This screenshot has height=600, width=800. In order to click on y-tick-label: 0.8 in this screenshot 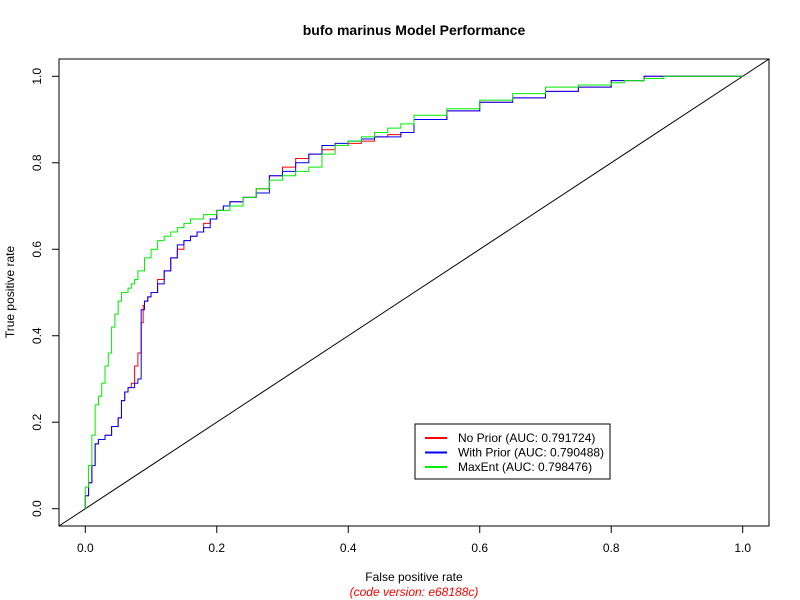, I will do `click(37, 162)`.